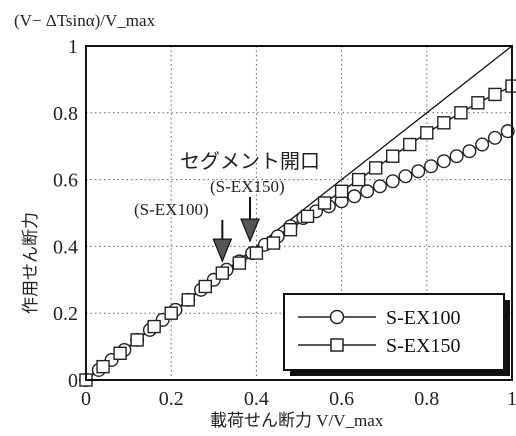  What do you see at coordinates (256, 399) in the screenshot?
I see `x-tick-label: 0.4` at bounding box center [256, 399].